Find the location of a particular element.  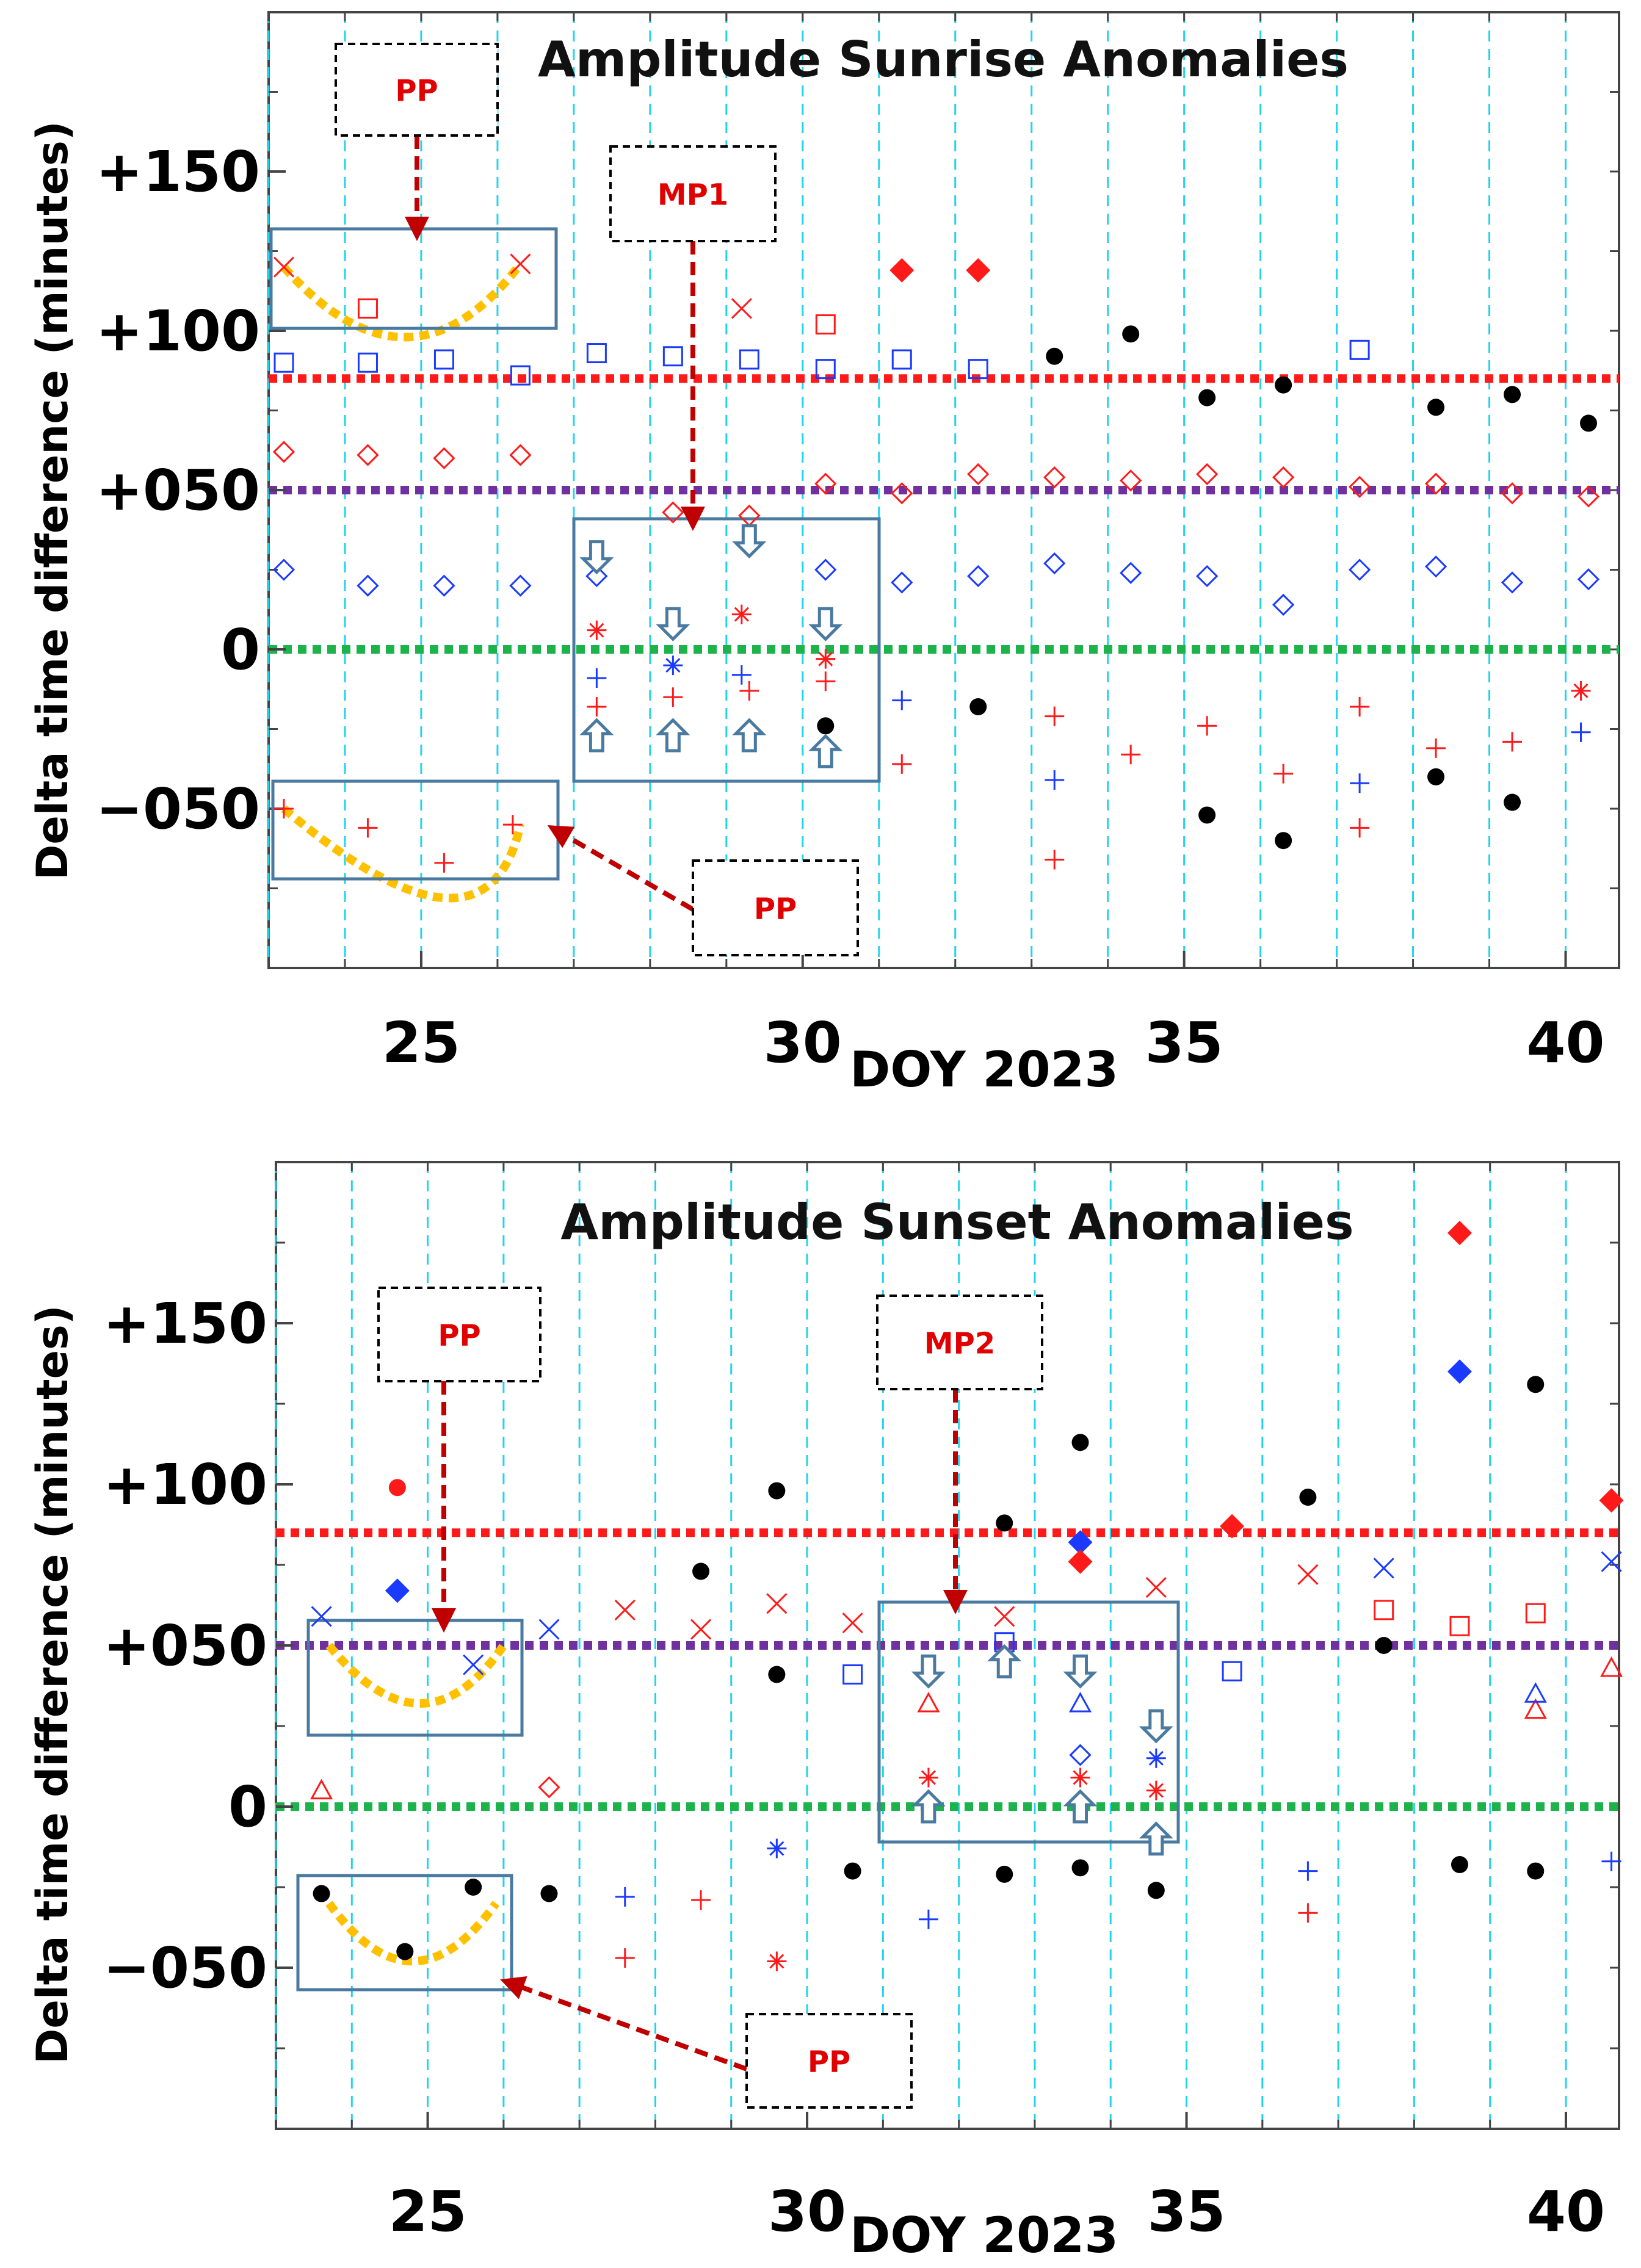

chart-title: Amplitude Sunrise Anomalies is located at coordinates (943, 59).